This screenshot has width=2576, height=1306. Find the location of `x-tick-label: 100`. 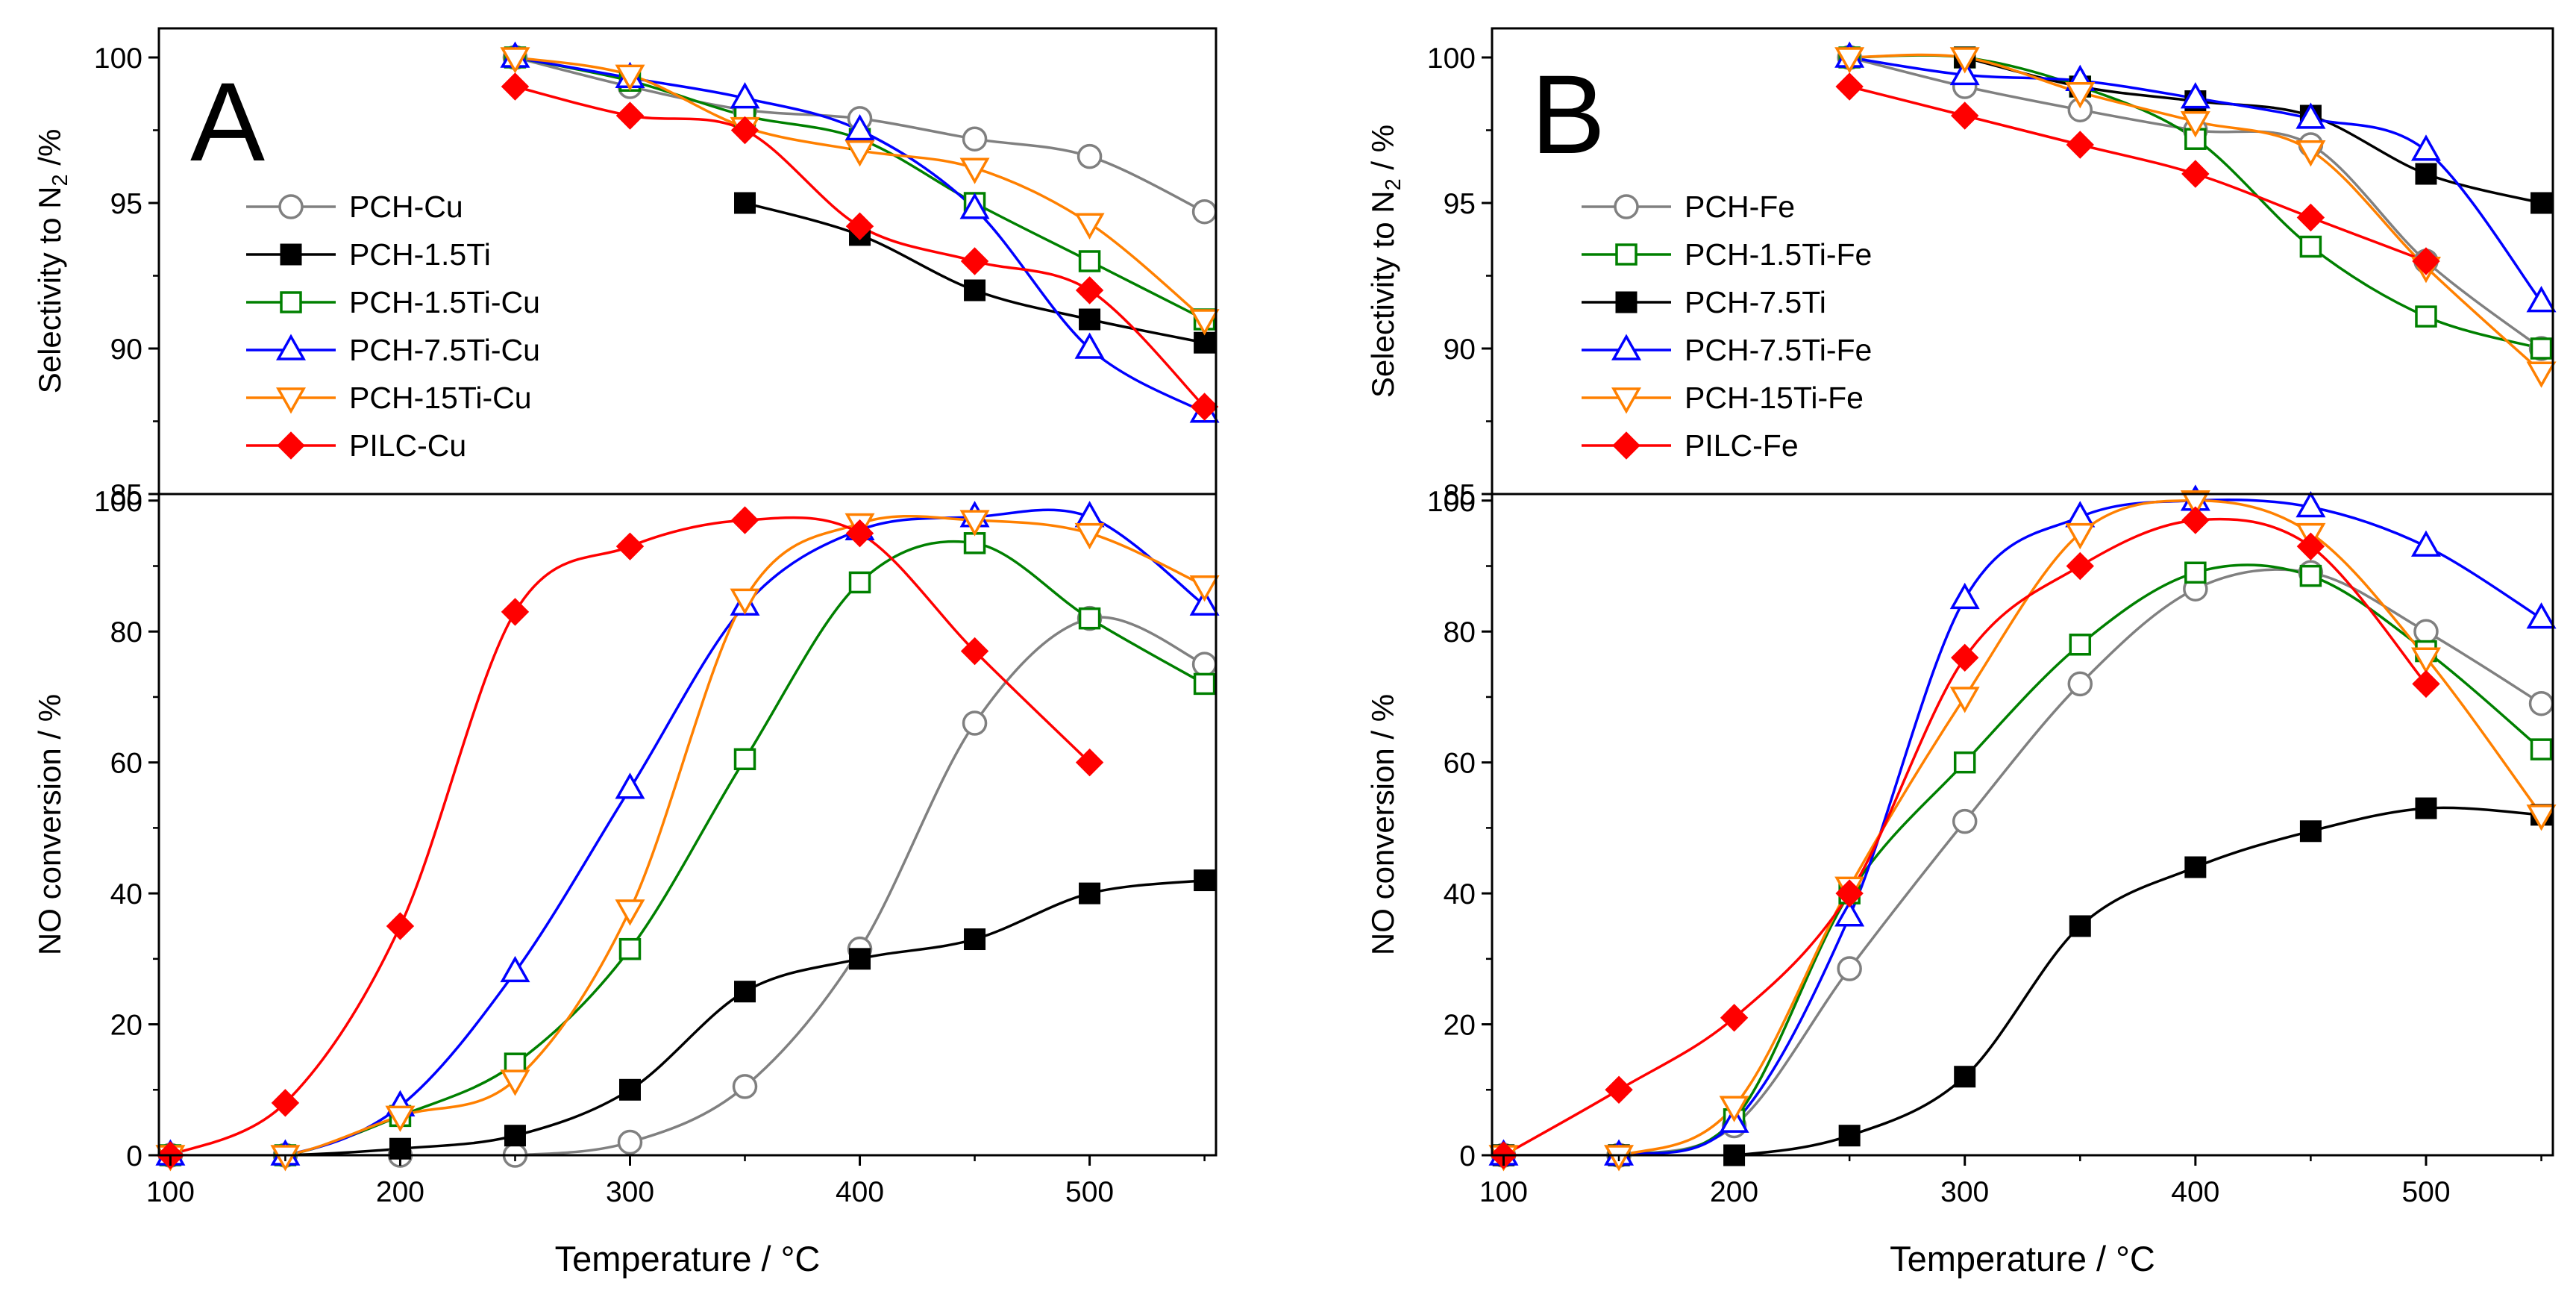

x-tick-label: 100 is located at coordinates (1503, 1192).